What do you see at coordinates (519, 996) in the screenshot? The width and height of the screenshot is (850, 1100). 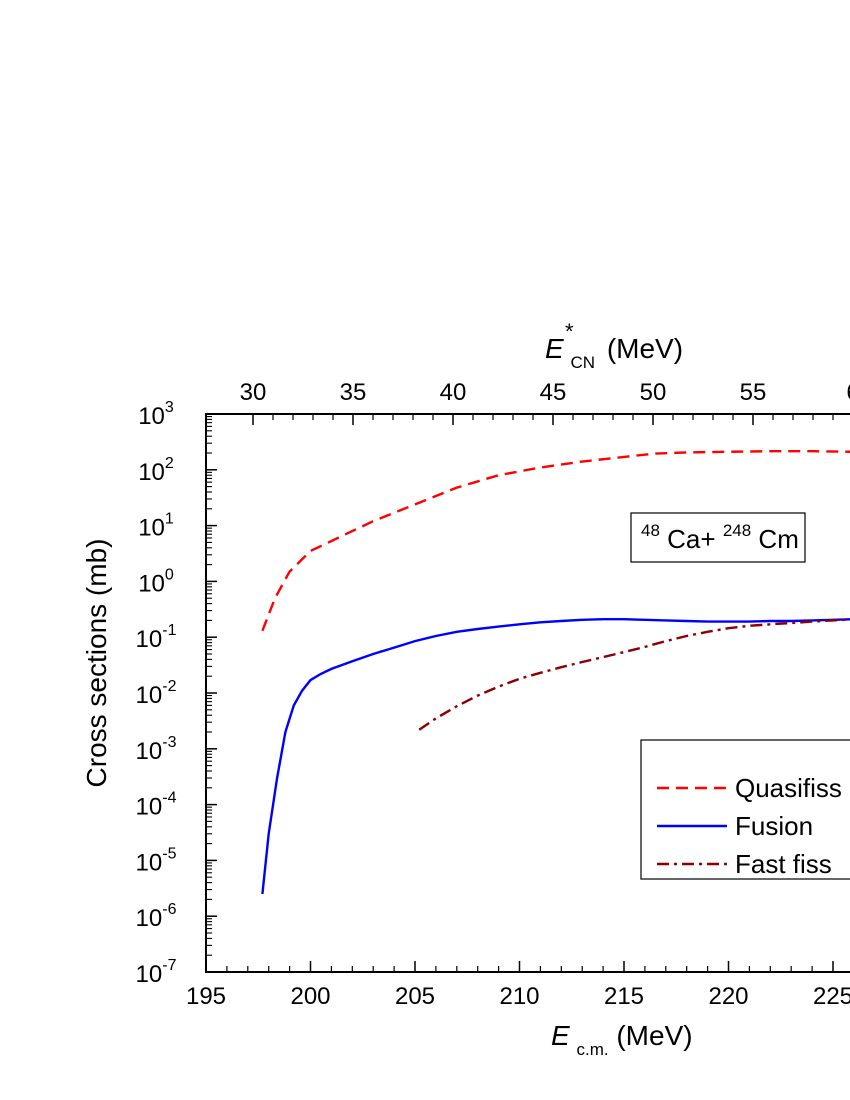 I see `x-tick-label: 210` at bounding box center [519, 996].